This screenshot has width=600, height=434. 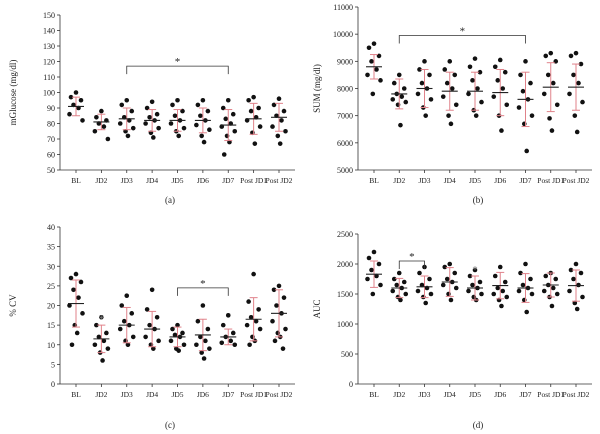 I want to click on y-tick-label: 60, so click(x=51, y=155).